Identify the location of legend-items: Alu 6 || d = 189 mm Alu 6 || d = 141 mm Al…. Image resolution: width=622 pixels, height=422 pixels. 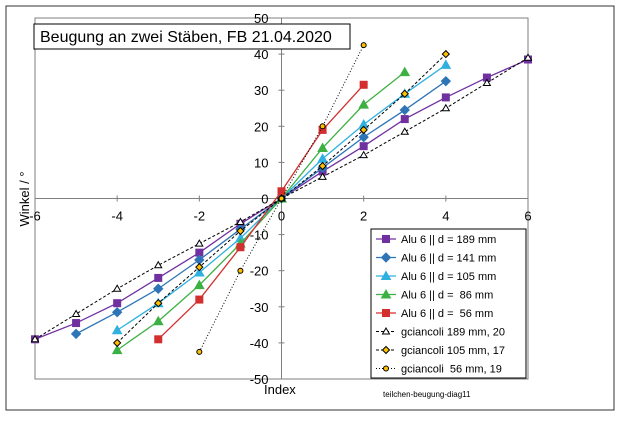
(440, 305).